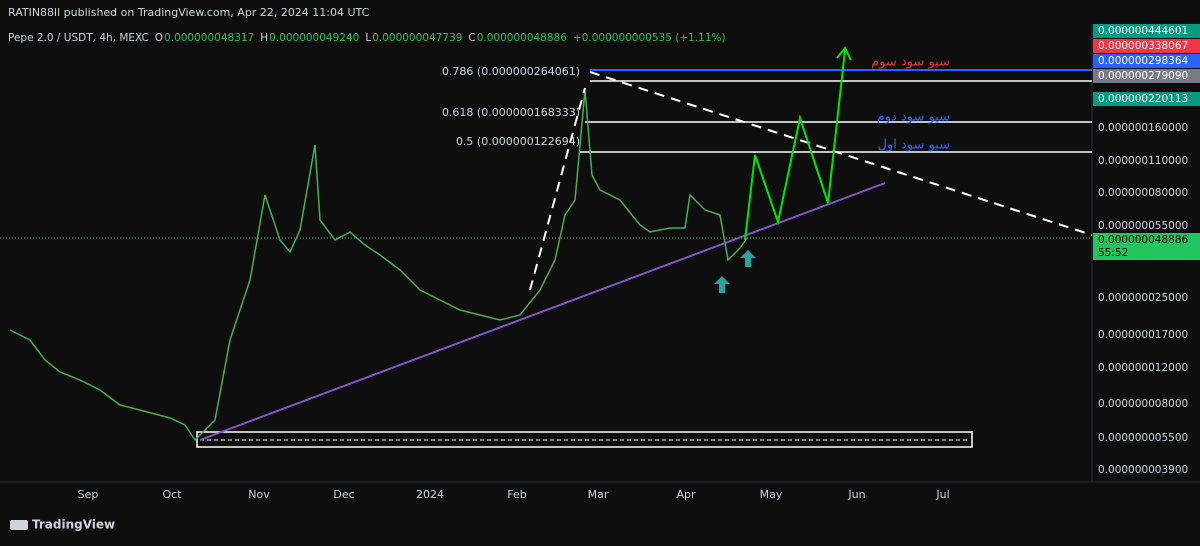  I want to click on price-badge-label: 0.000000220113, so click(1143, 99).